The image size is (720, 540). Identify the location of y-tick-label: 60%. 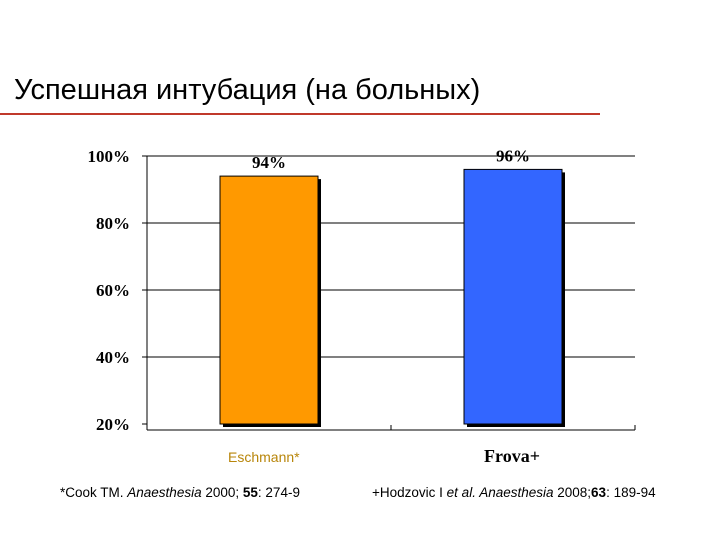
(113, 290).